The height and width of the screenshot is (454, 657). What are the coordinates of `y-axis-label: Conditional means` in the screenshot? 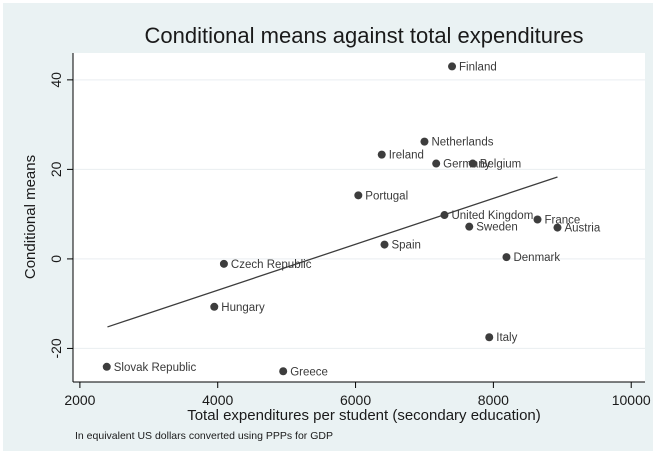 It's located at (30, 217).